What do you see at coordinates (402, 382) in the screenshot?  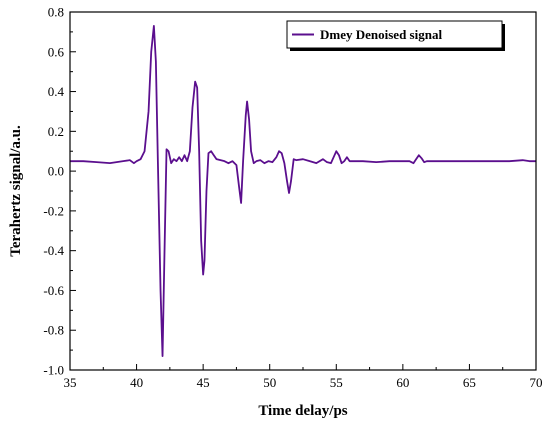 I see `x-tick-label: 60` at bounding box center [402, 382].